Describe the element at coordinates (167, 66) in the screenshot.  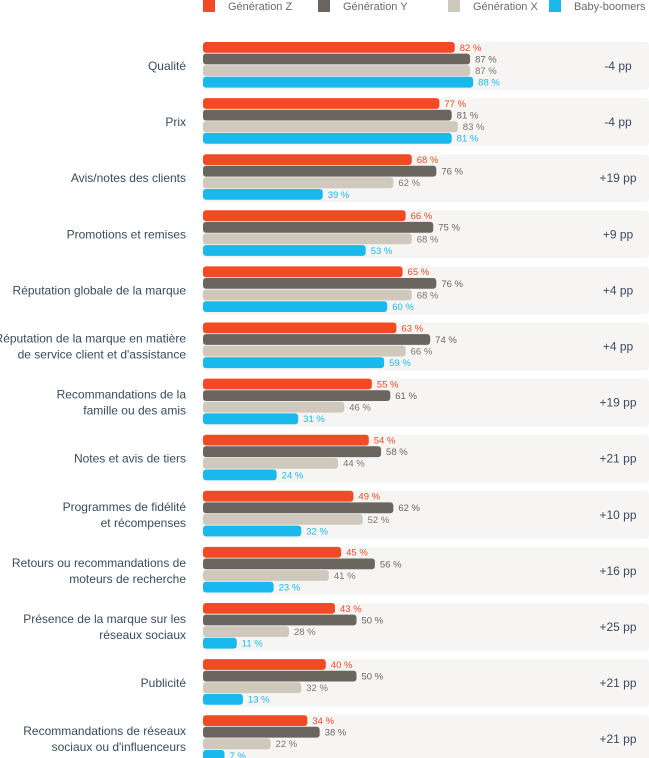
I see `category-label-line: Qualité` at that location.